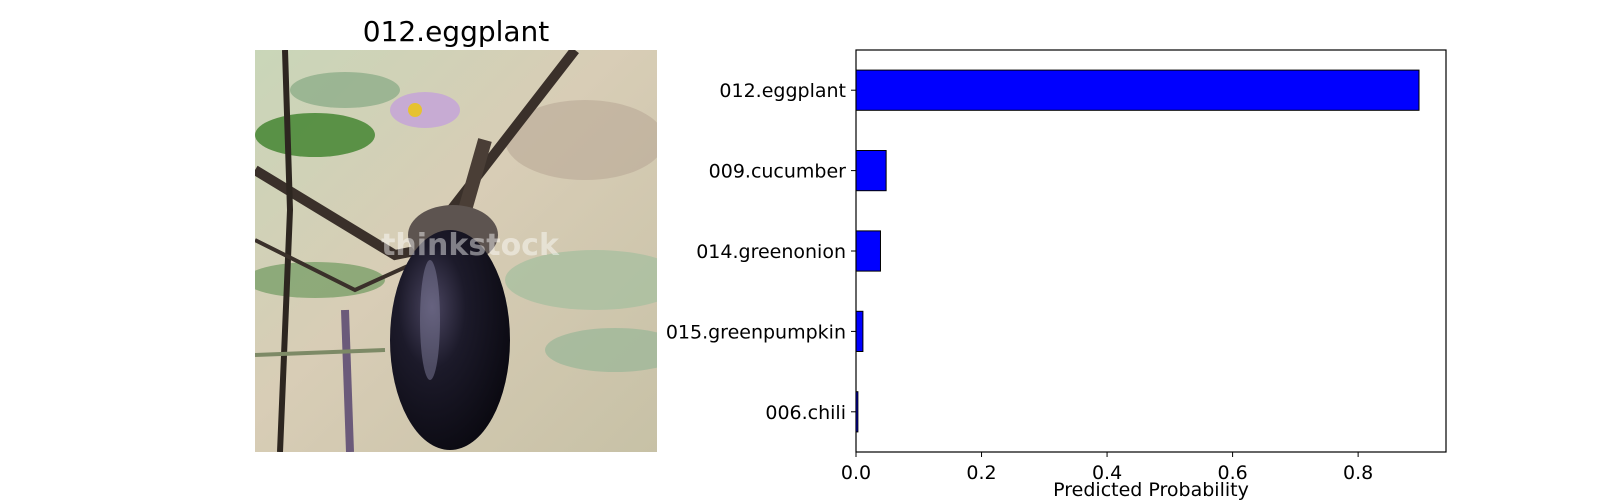  What do you see at coordinates (859, 331) in the screenshot?
I see `bar-015.greenpumpkin` at bounding box center [859, 331].